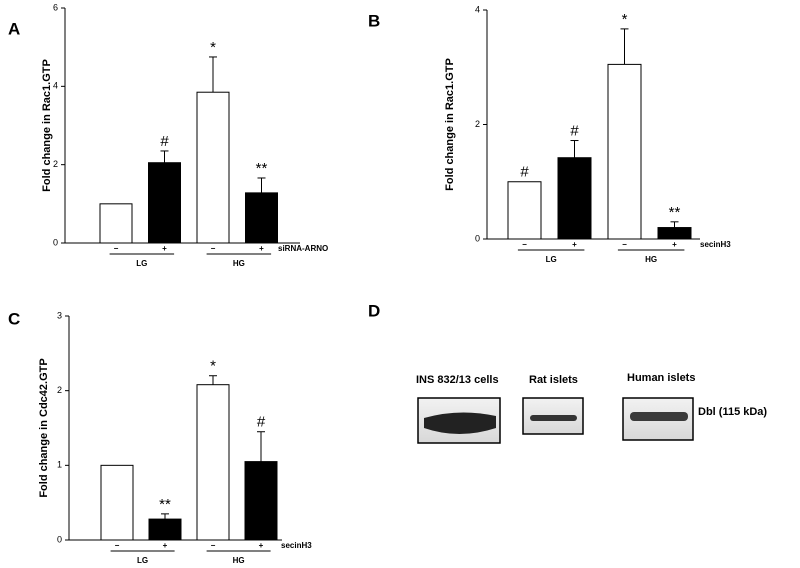 The height and width of the screenshot is (568, 800). Describe the element at coordinates (661, 378) in the screenshot. I see `lane-label: Human islets` at that location.